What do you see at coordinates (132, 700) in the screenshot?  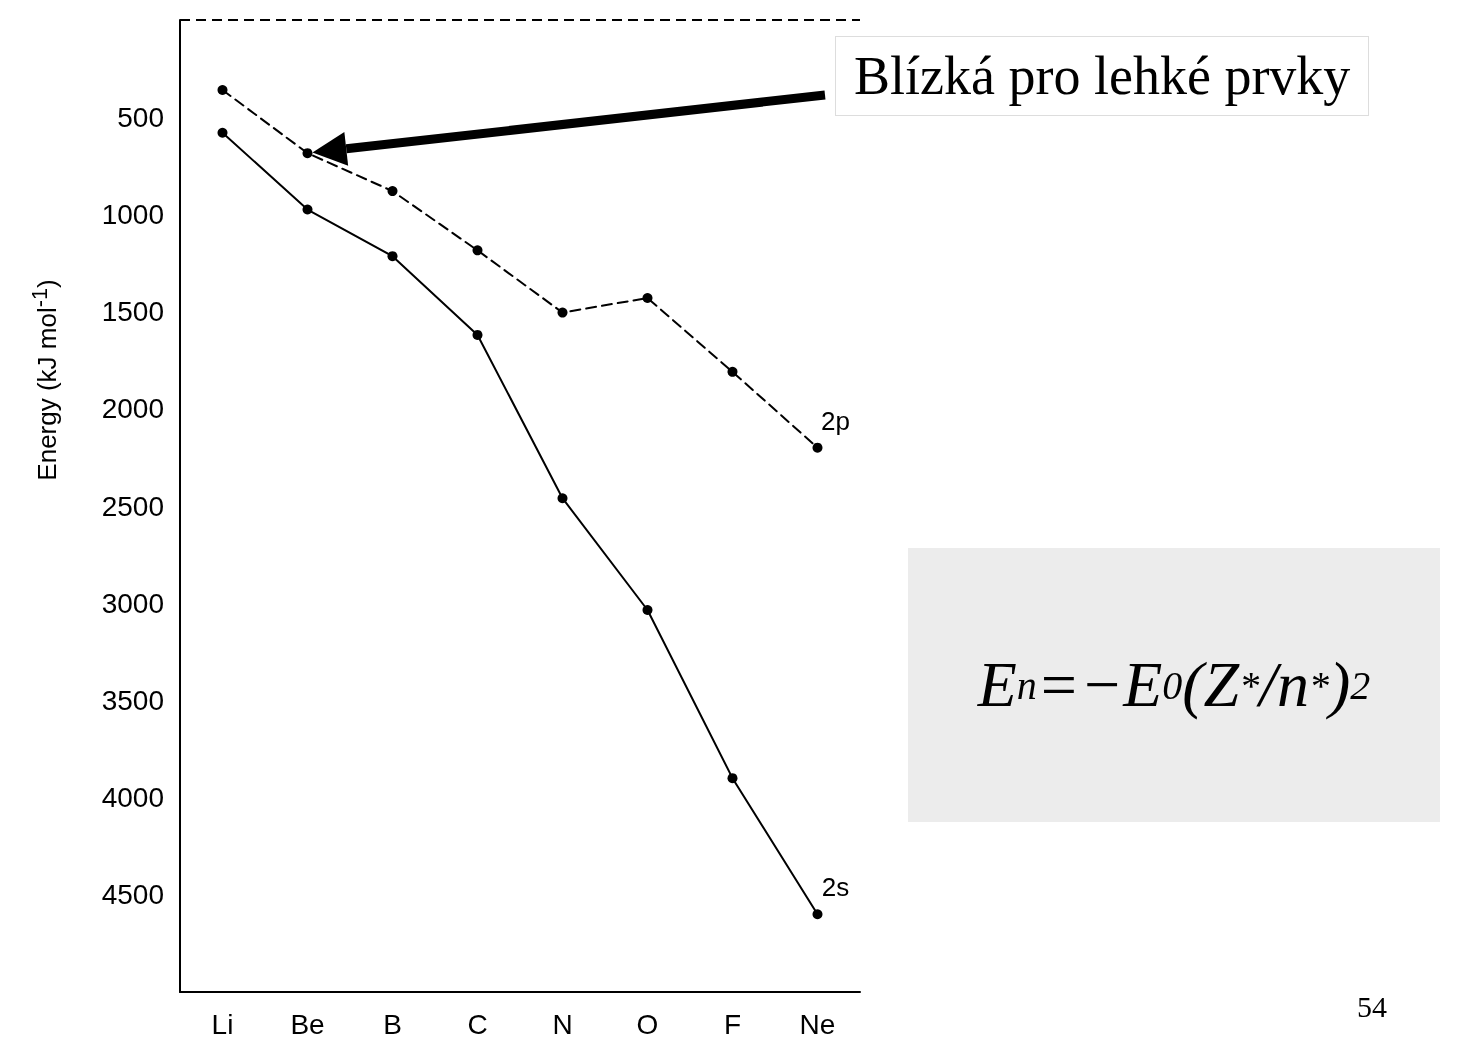 I see `y-tick-label: 3500` at bounding box center [132, 700].